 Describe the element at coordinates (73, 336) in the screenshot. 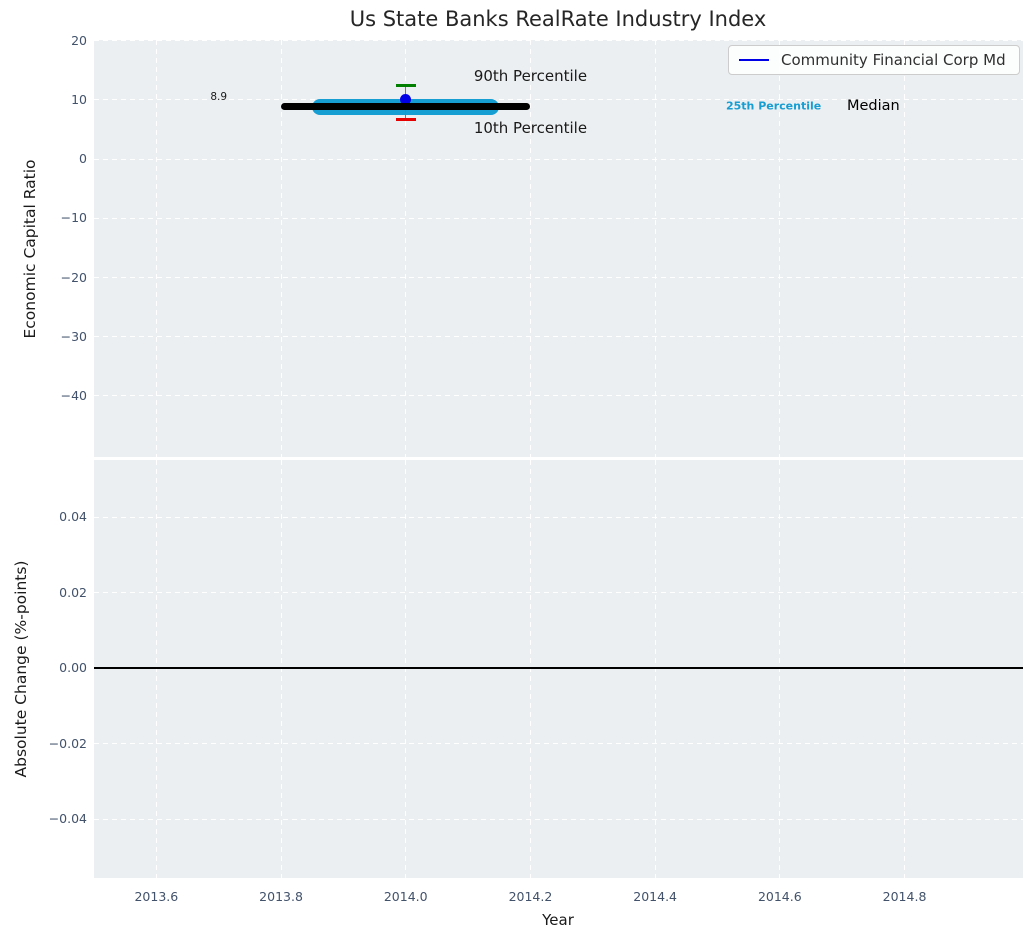

I see `y-tick-label: −30` at that location.